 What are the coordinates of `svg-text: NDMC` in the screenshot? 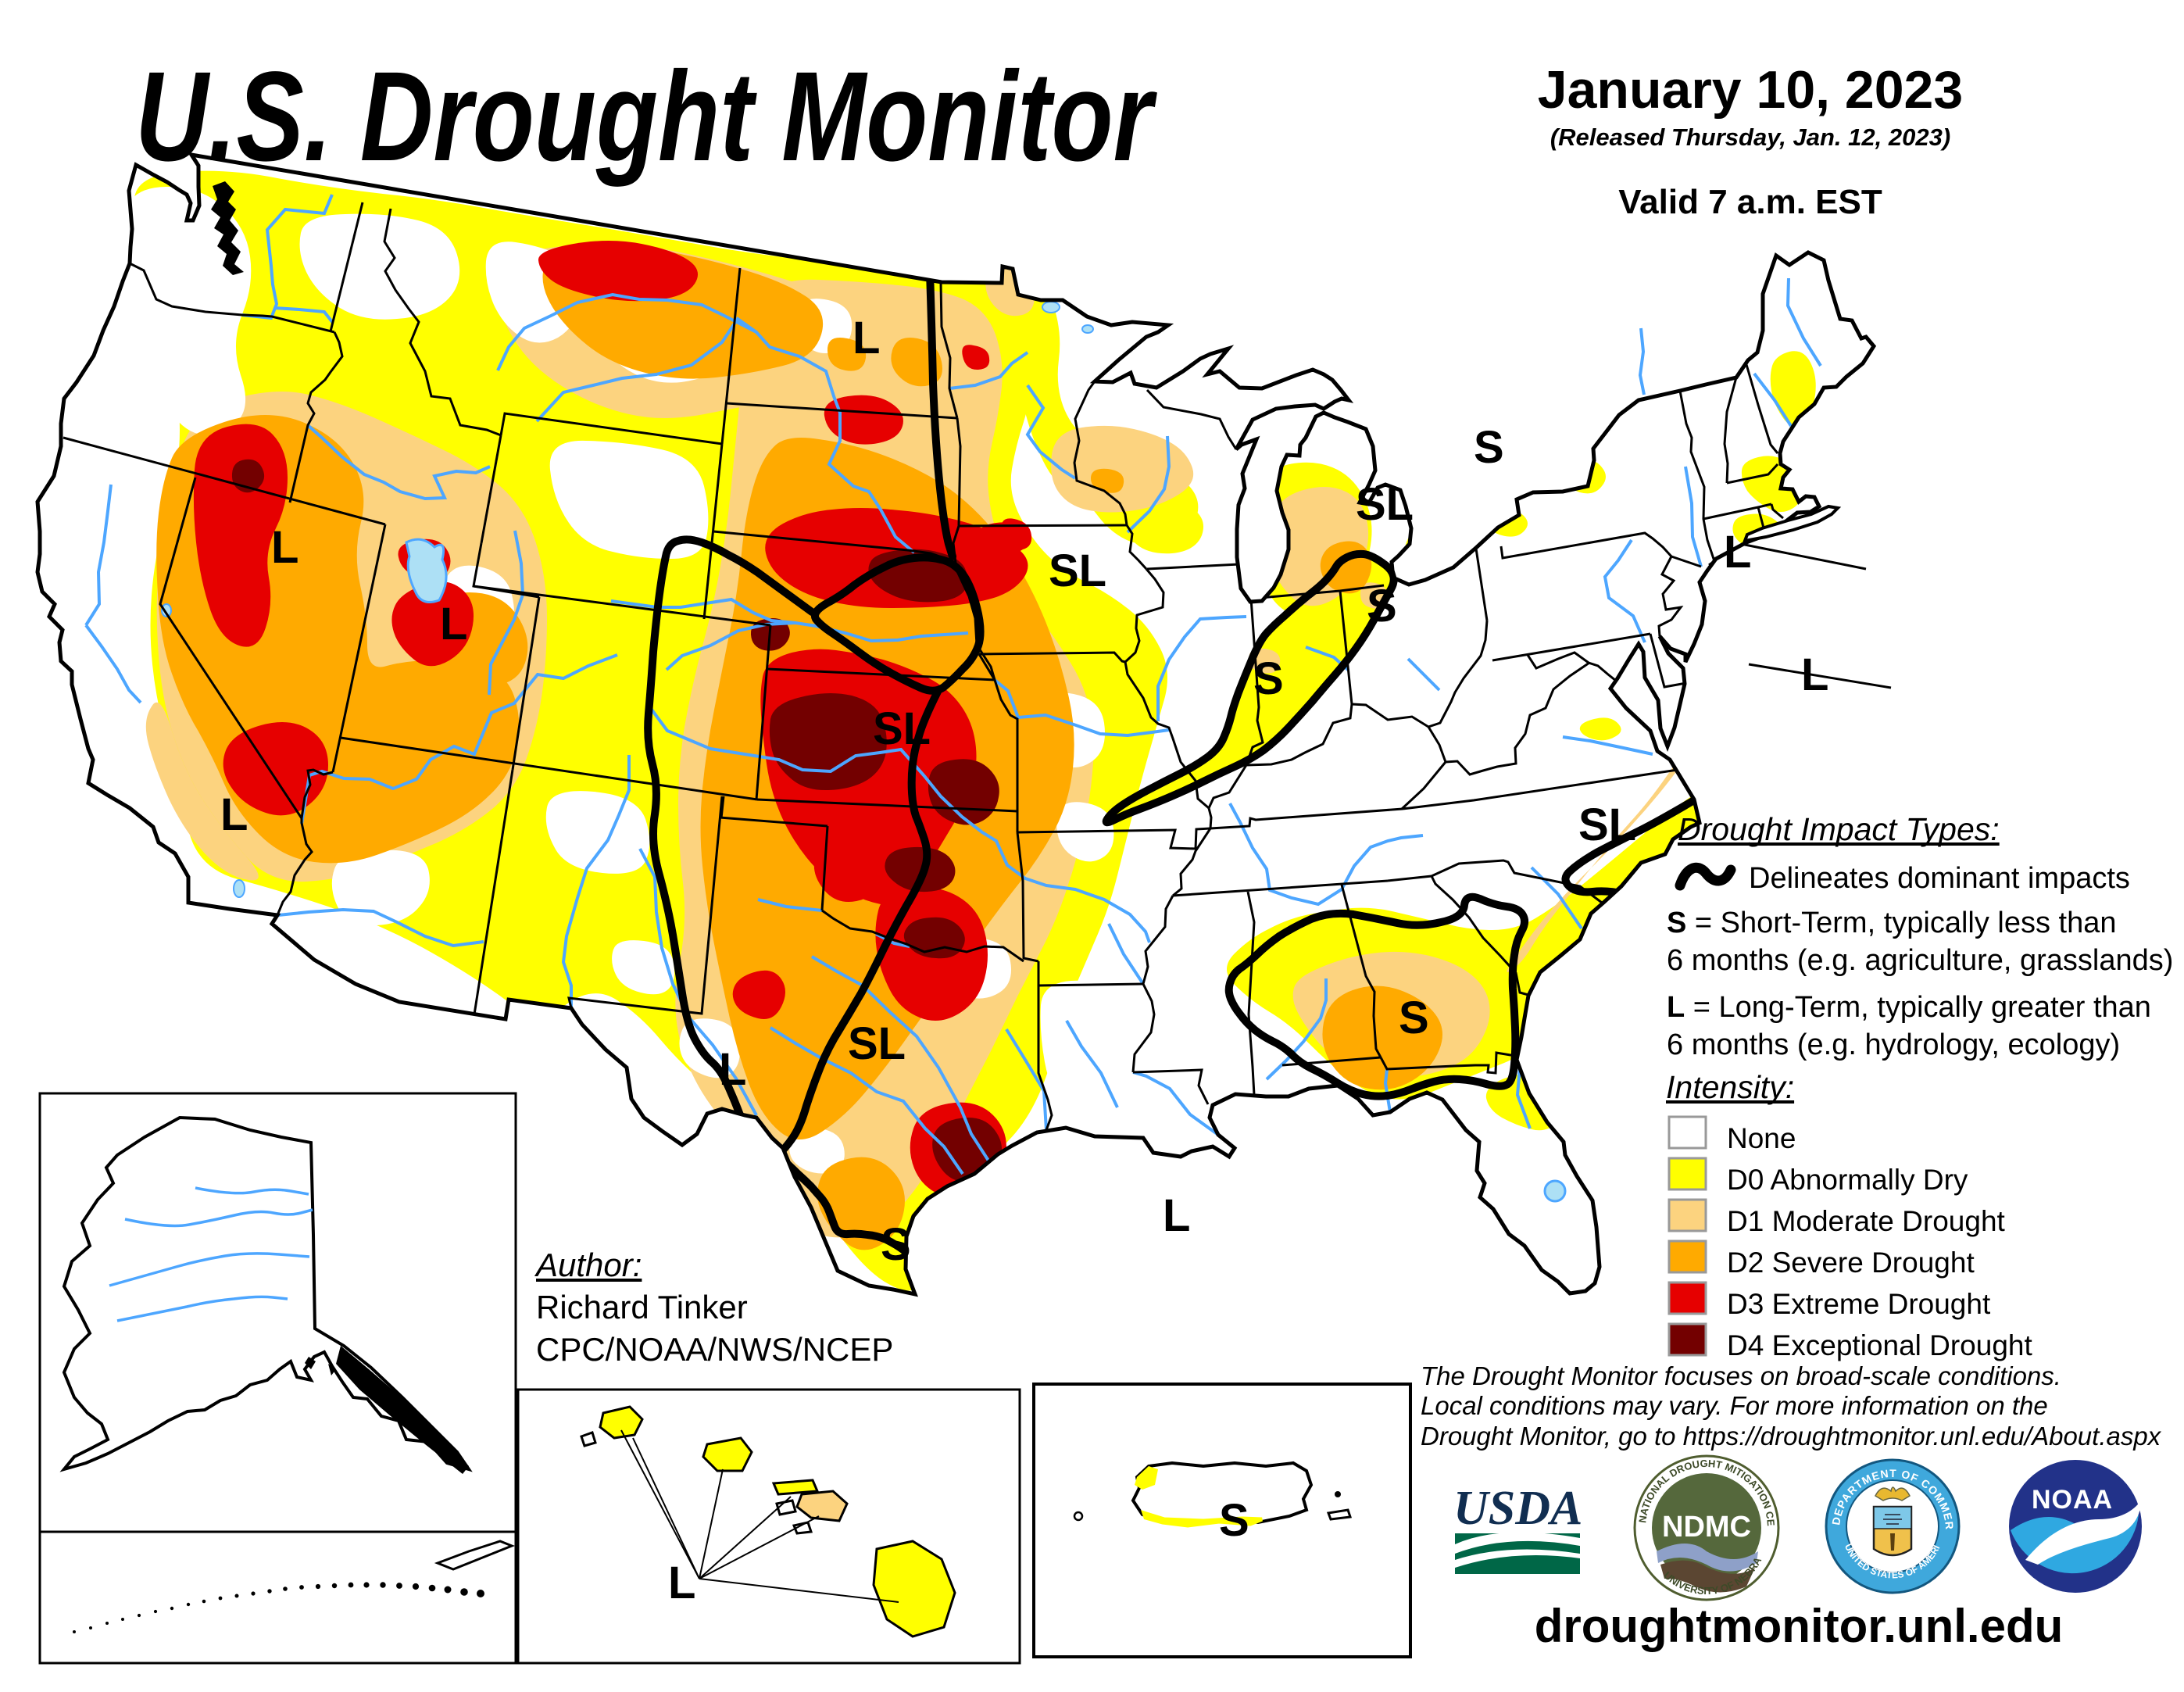 It's located at (1706, 1528).